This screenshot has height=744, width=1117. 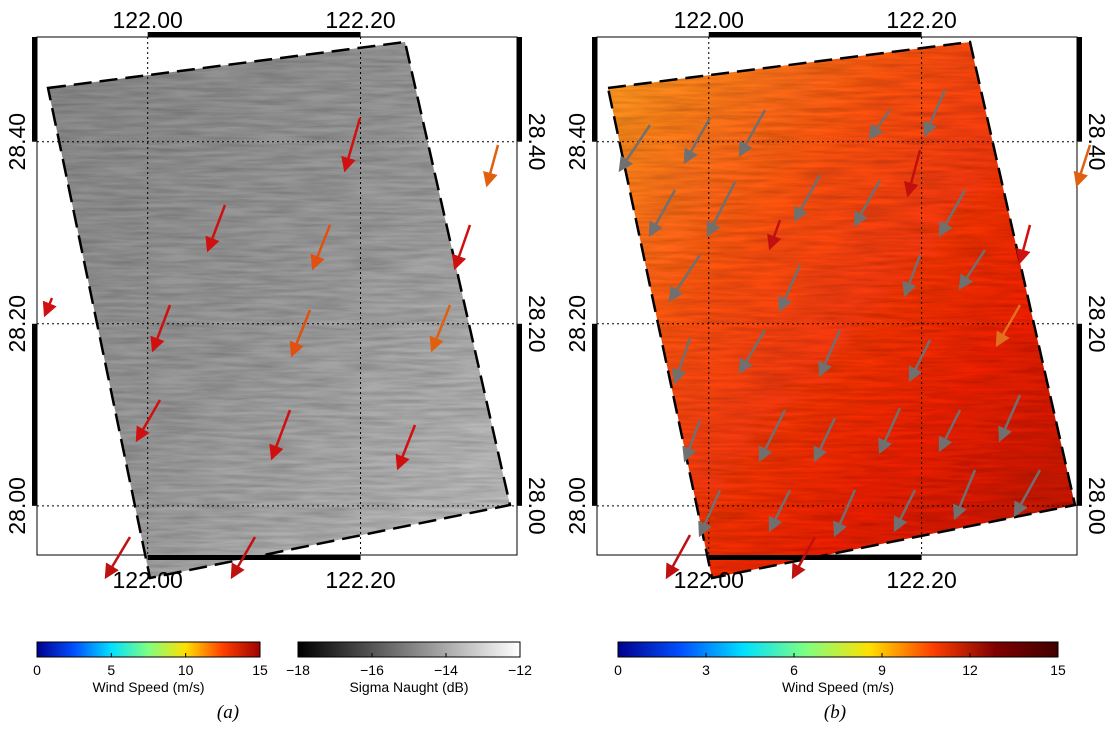 What do you see at coordinates (408, 687) in the screenshot?
I see `colorbar-title: Sigma Naught (dB)` at bounding box center [408, 687].